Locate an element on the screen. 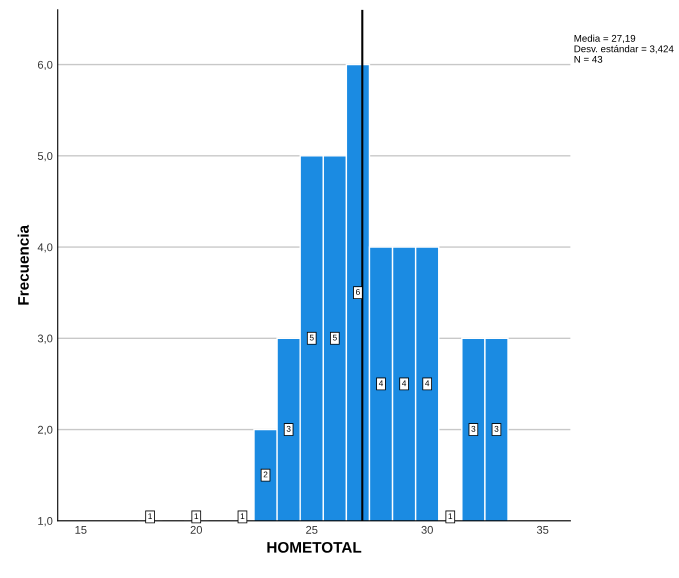 Image resolution: width=679 pixels, height=578 pixels. data-label: 2 is located at coordinates (266, 474).